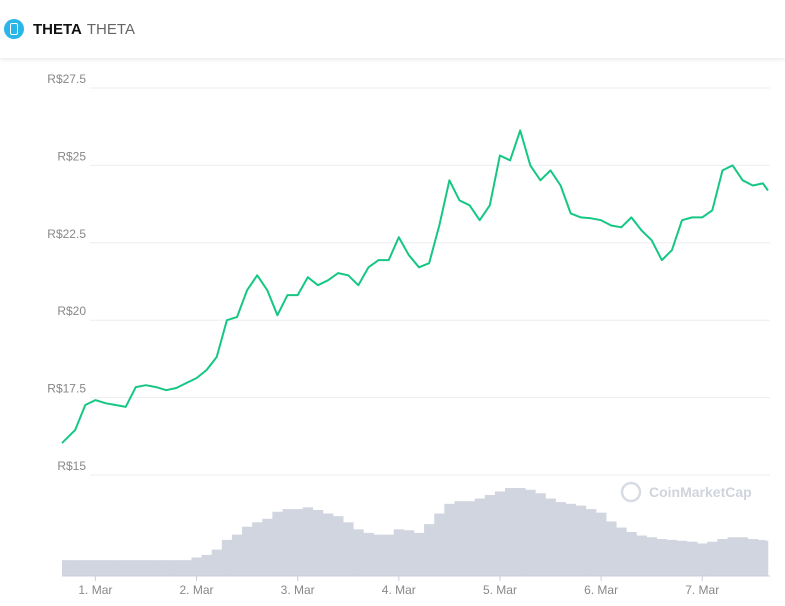  Describe the element at coordinates (110, 29) in the screenshot. I see `coin-name: THETA` at that location.